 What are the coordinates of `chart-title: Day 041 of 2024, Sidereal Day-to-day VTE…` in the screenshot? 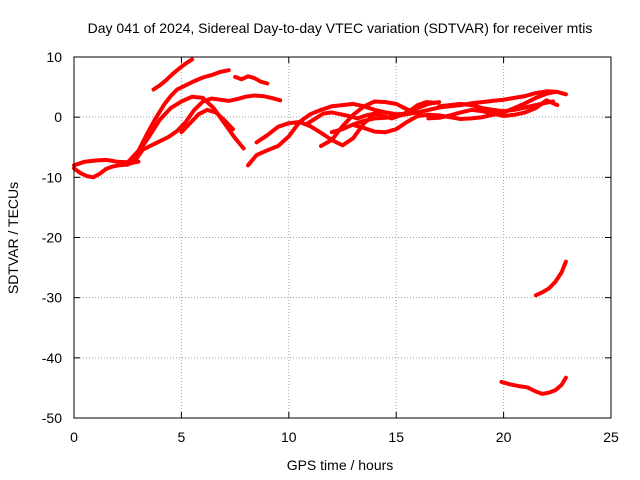 It's located at (340, 28).